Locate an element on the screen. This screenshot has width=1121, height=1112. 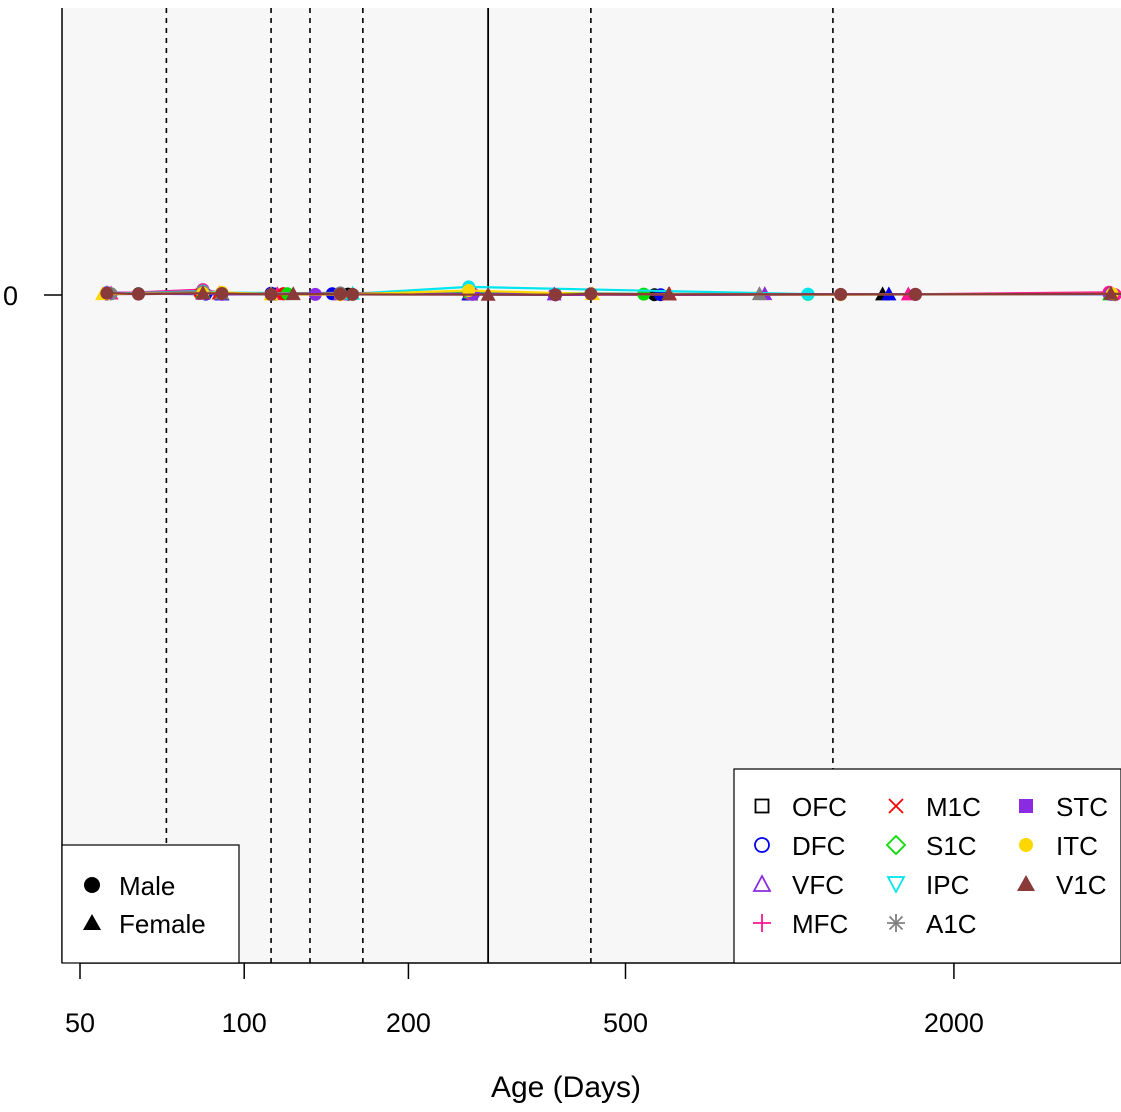
series-layer is located at coordinates (608, 291).